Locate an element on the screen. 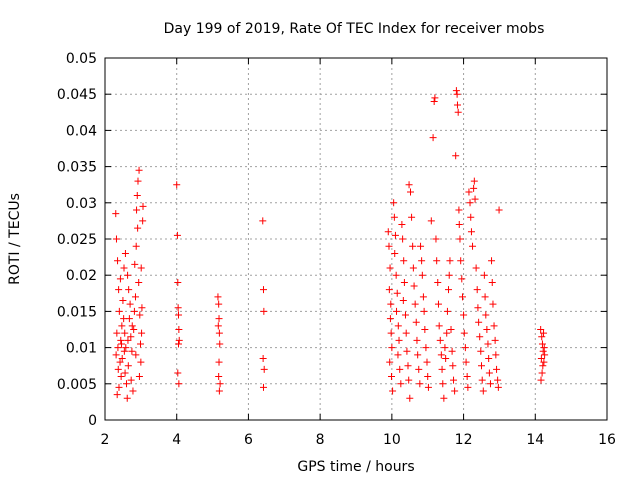  y-tick-label: 0.03 is located at coordinates (81, 204).